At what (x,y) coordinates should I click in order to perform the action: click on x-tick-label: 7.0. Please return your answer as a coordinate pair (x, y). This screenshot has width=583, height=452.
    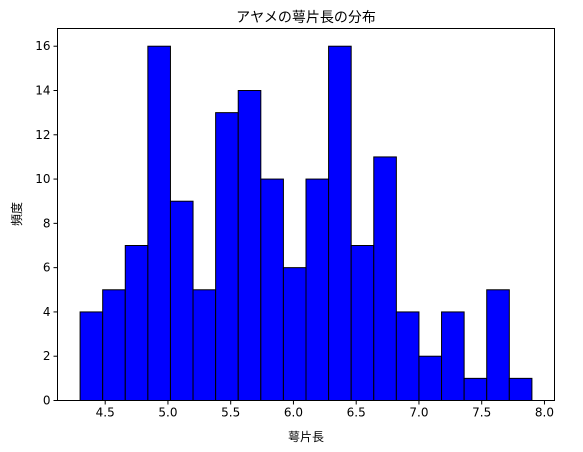
    Looking at the image, I should click on (418, 413).